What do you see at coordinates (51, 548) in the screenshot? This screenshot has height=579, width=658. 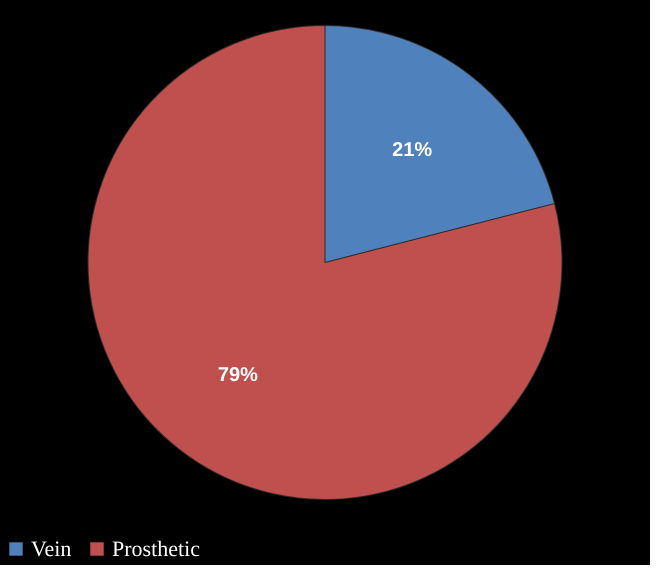 I see `legend-label: Vein` at bounding box center [51, 548].